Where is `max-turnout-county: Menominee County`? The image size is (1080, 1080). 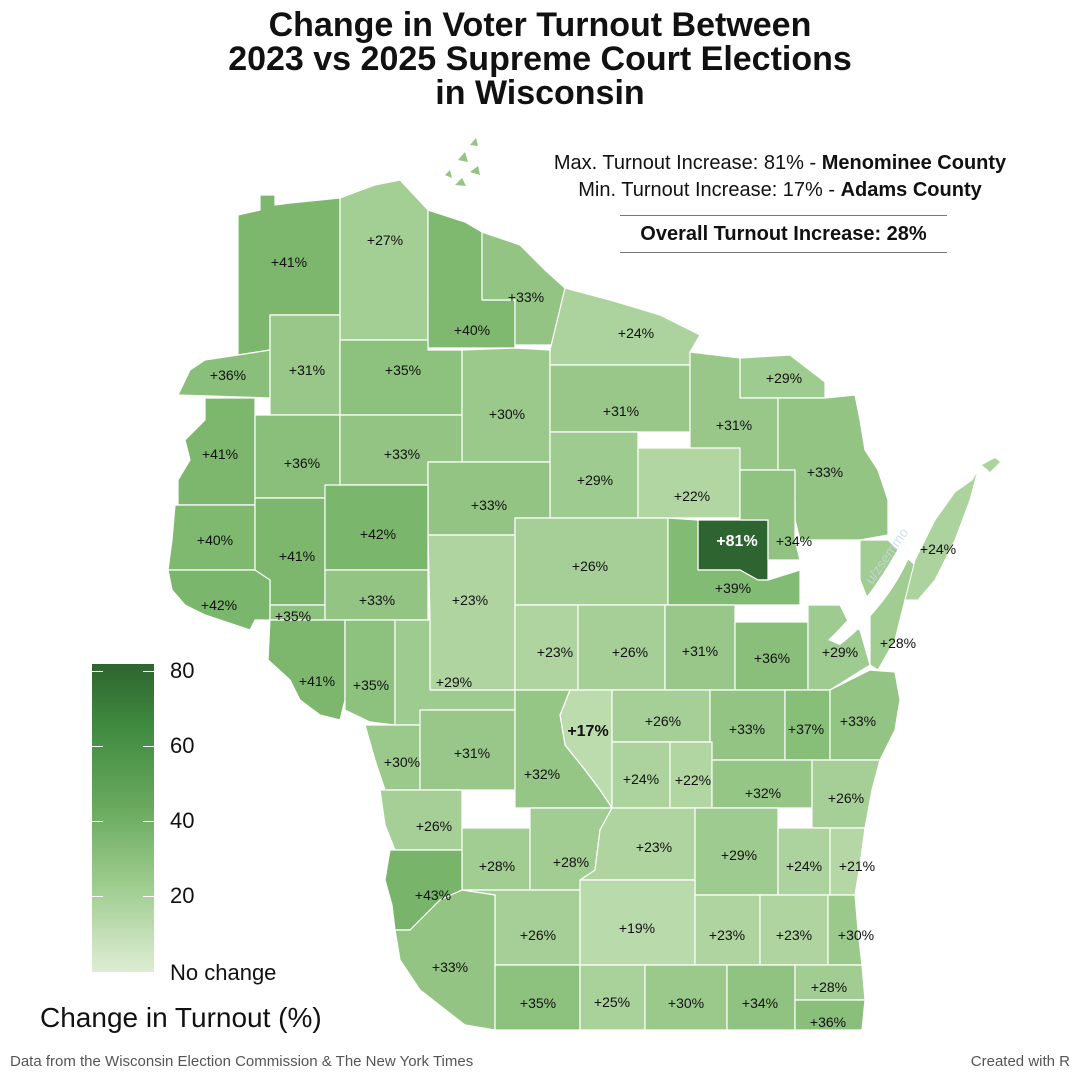 max-turnout-county: Menominee County is located at coordinates (914, 163).